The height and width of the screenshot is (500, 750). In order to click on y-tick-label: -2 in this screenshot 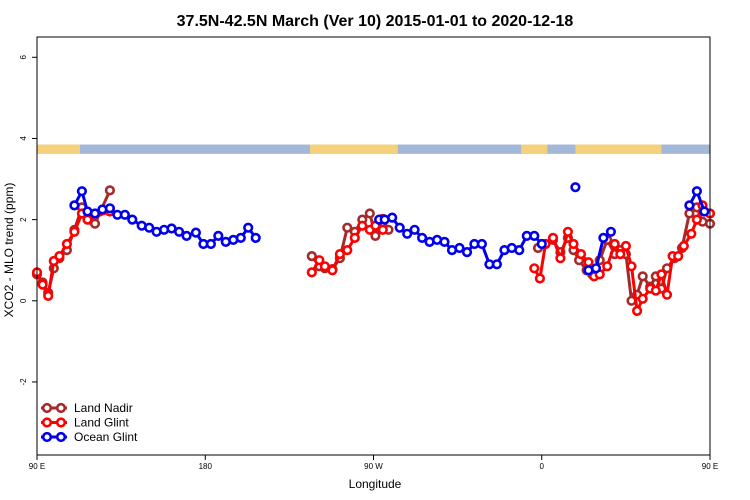, I will do `click(23, 382)`.